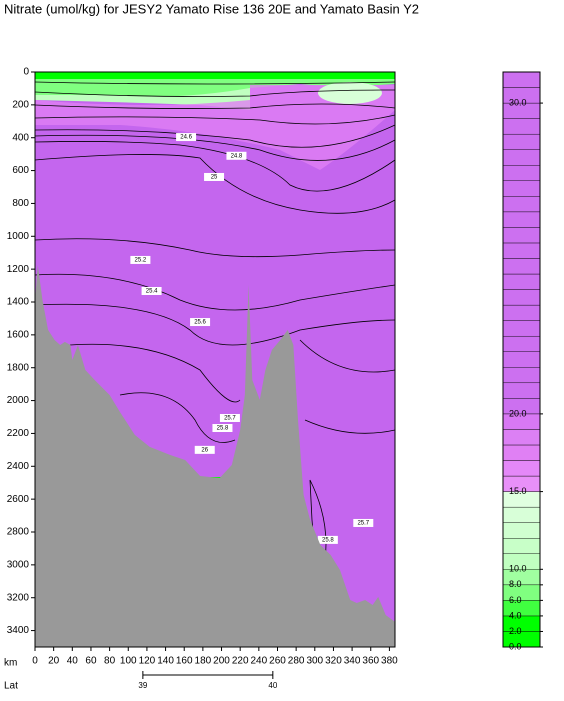 This screenshot has width=564, height=701. Describe the element at coordinates (142, 685) in the screenshot. I see `x2-tick-label: 39` at that location.